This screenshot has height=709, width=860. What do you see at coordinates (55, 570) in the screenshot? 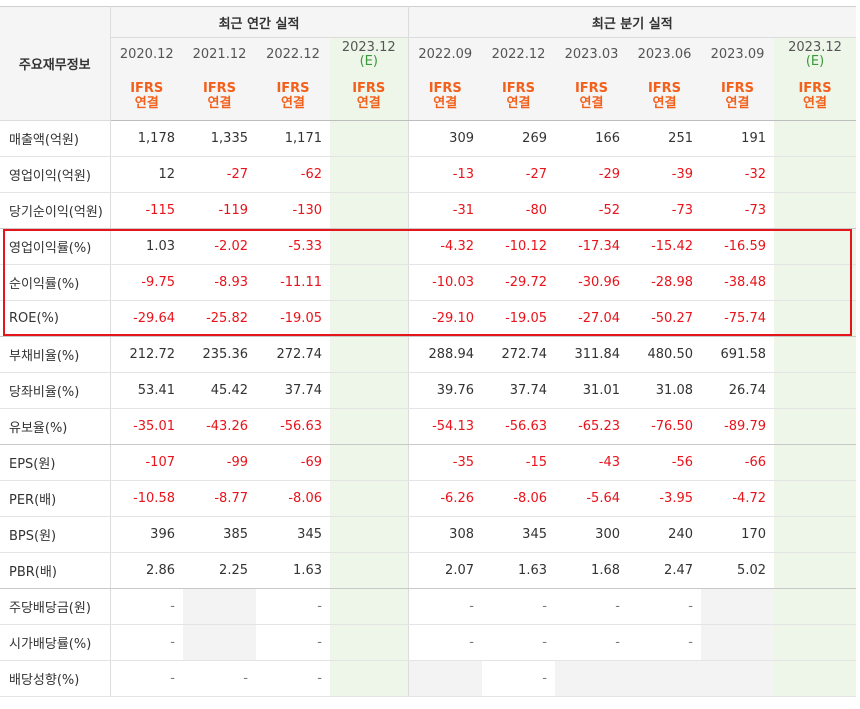
I see `row-label: PBR(배)` at bounding box center [55, 570].